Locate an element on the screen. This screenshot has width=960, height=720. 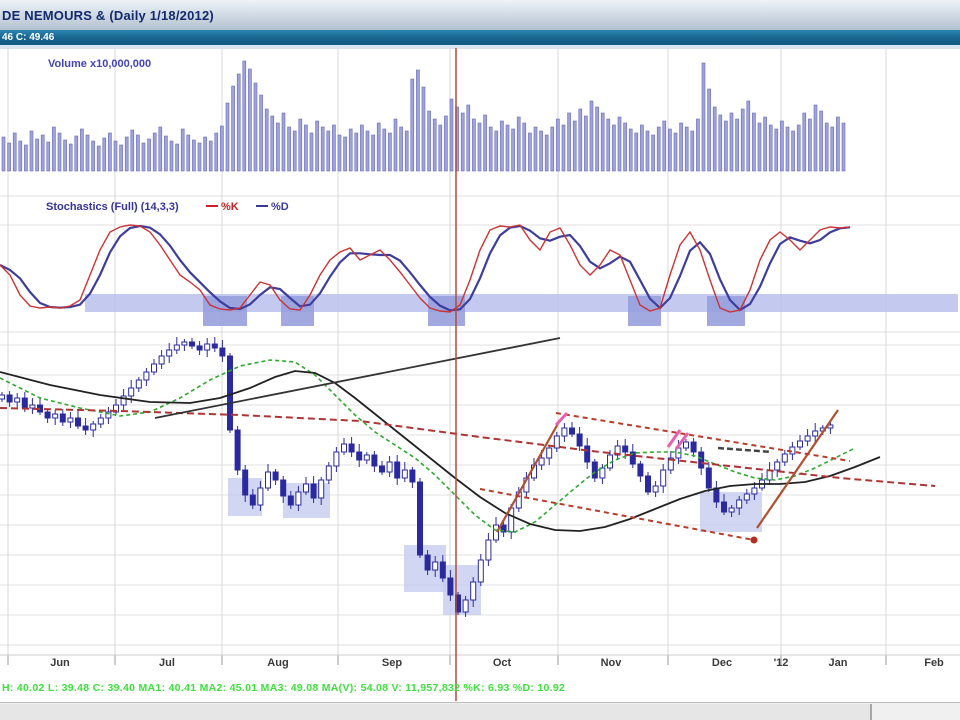
lower-channel-red-dashed is located at coordinates (617, 514).